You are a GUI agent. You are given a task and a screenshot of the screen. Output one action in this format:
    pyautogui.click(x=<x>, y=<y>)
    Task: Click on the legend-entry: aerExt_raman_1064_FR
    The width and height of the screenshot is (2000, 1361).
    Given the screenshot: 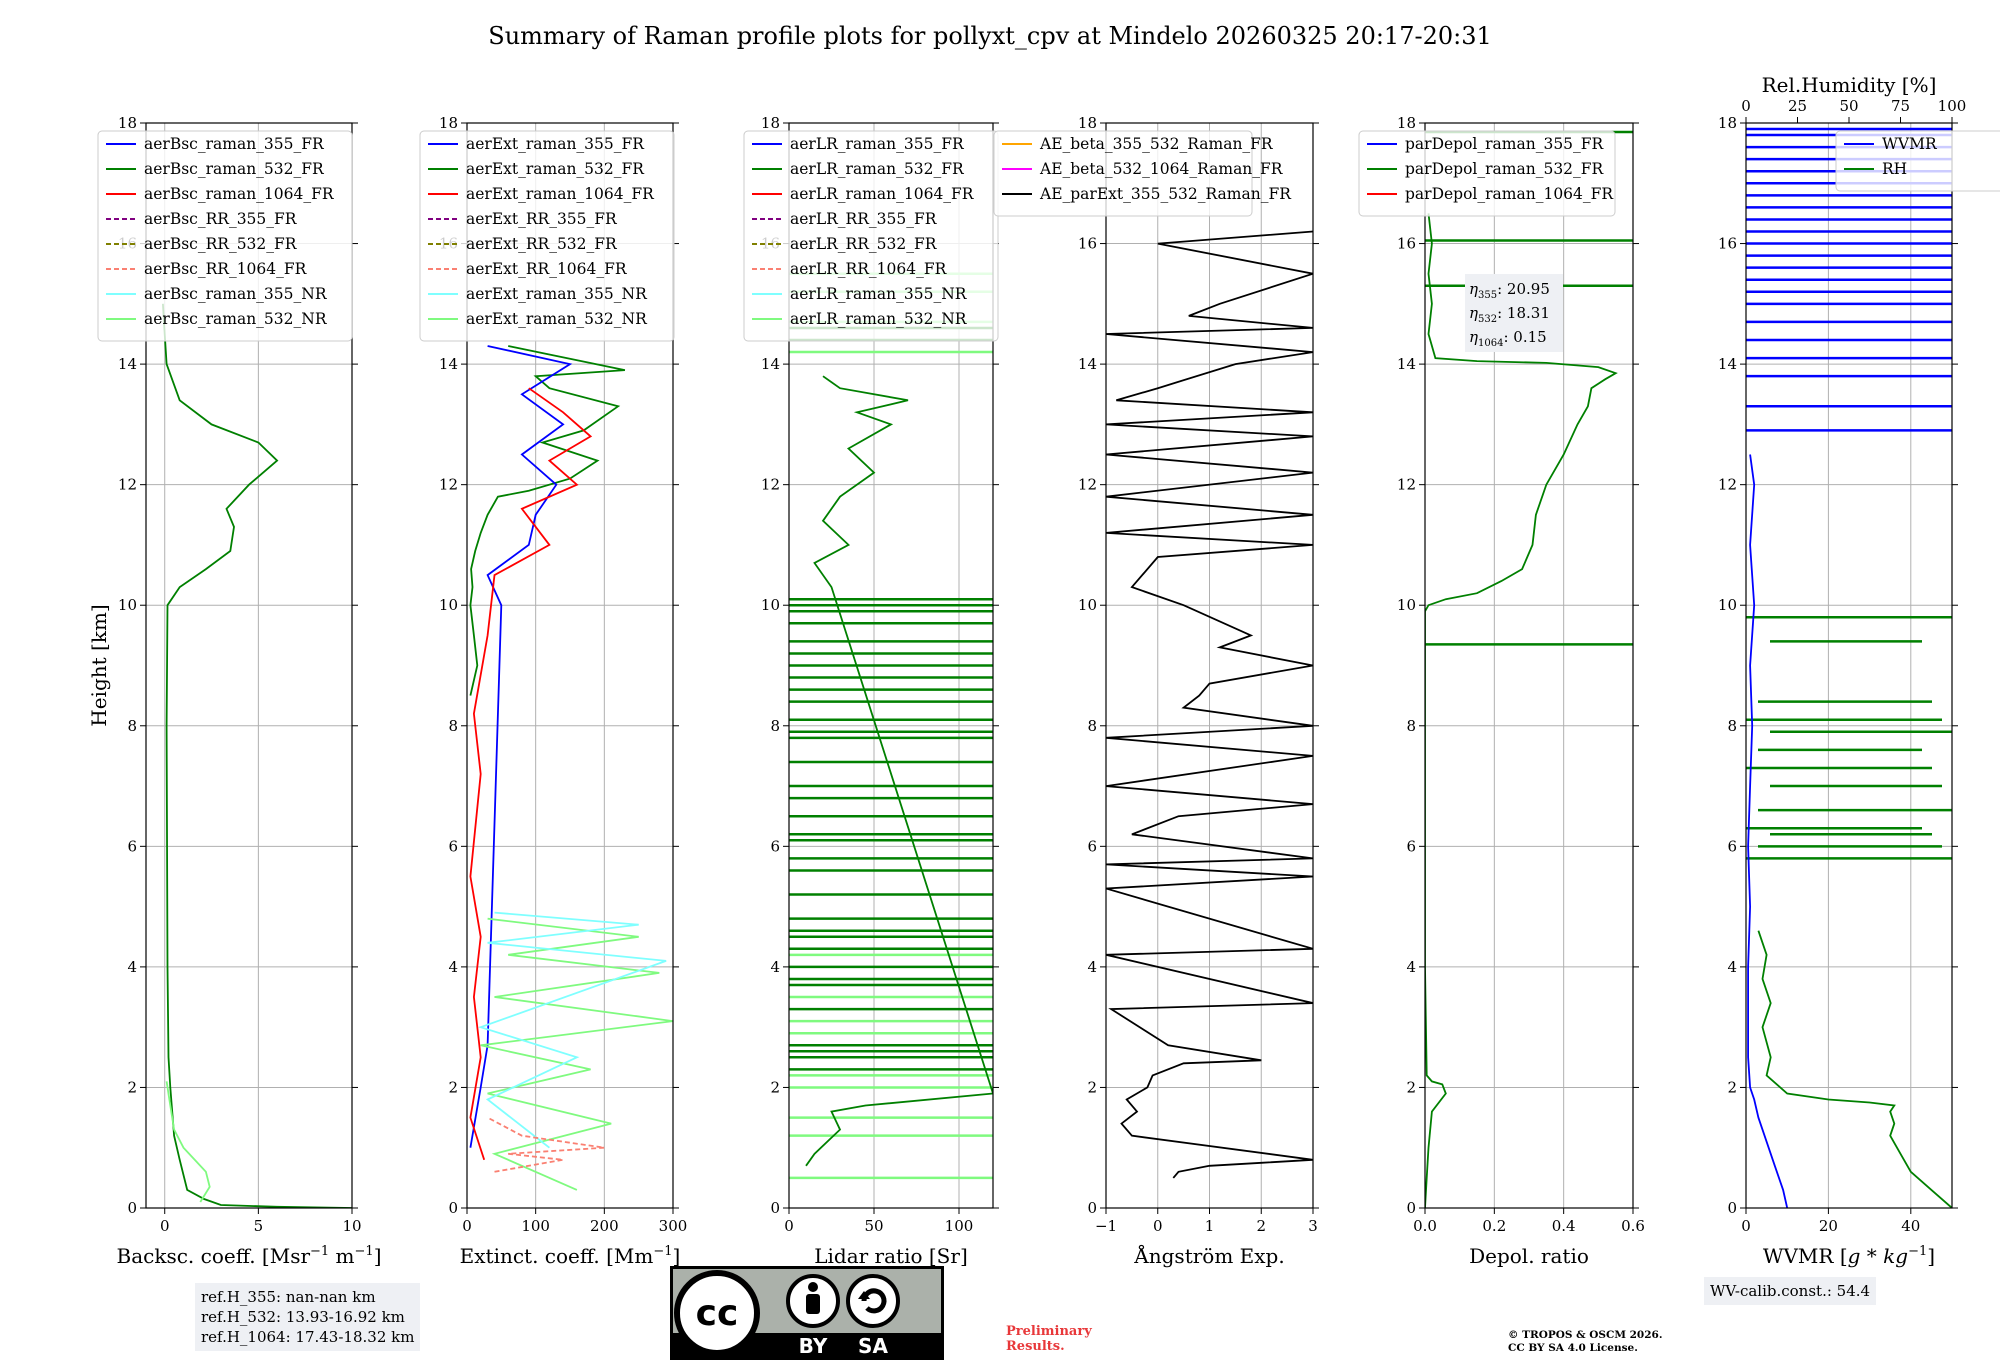 What is the action you would take?
    pyautogui.click(x=560, y=194)
    